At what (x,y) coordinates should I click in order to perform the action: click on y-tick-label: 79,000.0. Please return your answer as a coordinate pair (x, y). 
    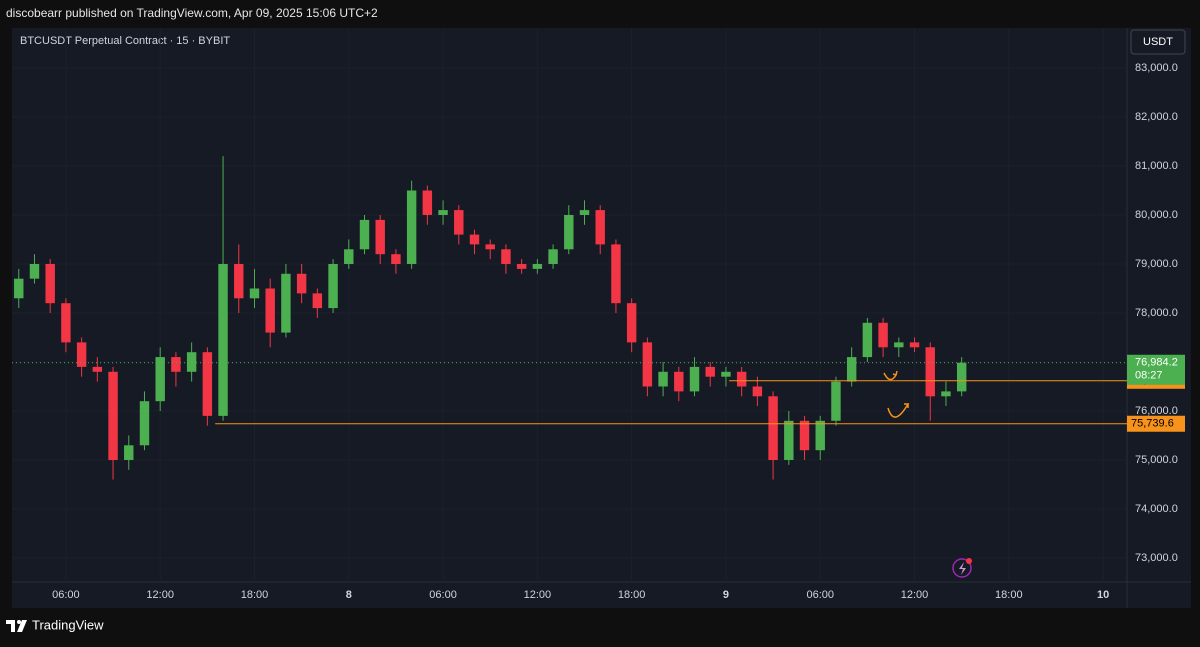
    Looking at the image, I should click on (1156, 264).